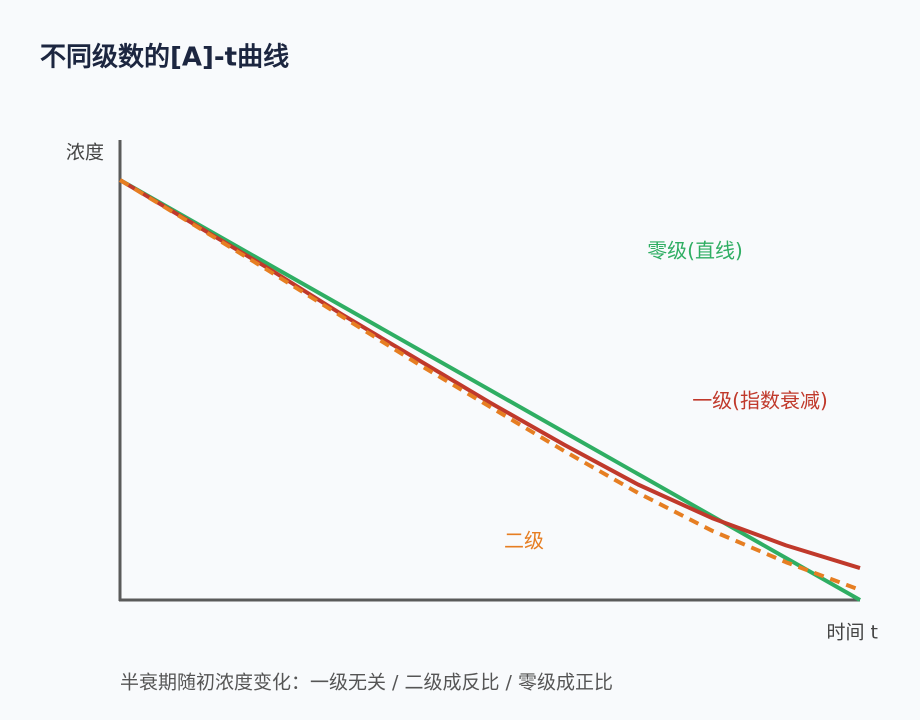  I want to click on x-axis-label: 时间 t, so click(853, 633).